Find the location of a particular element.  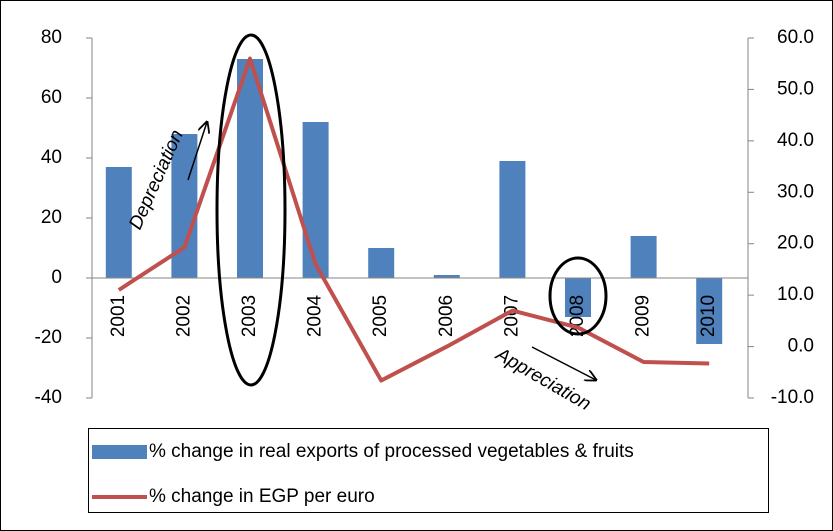

x-tick-label: 2010 is located at coordinates (708, 316).